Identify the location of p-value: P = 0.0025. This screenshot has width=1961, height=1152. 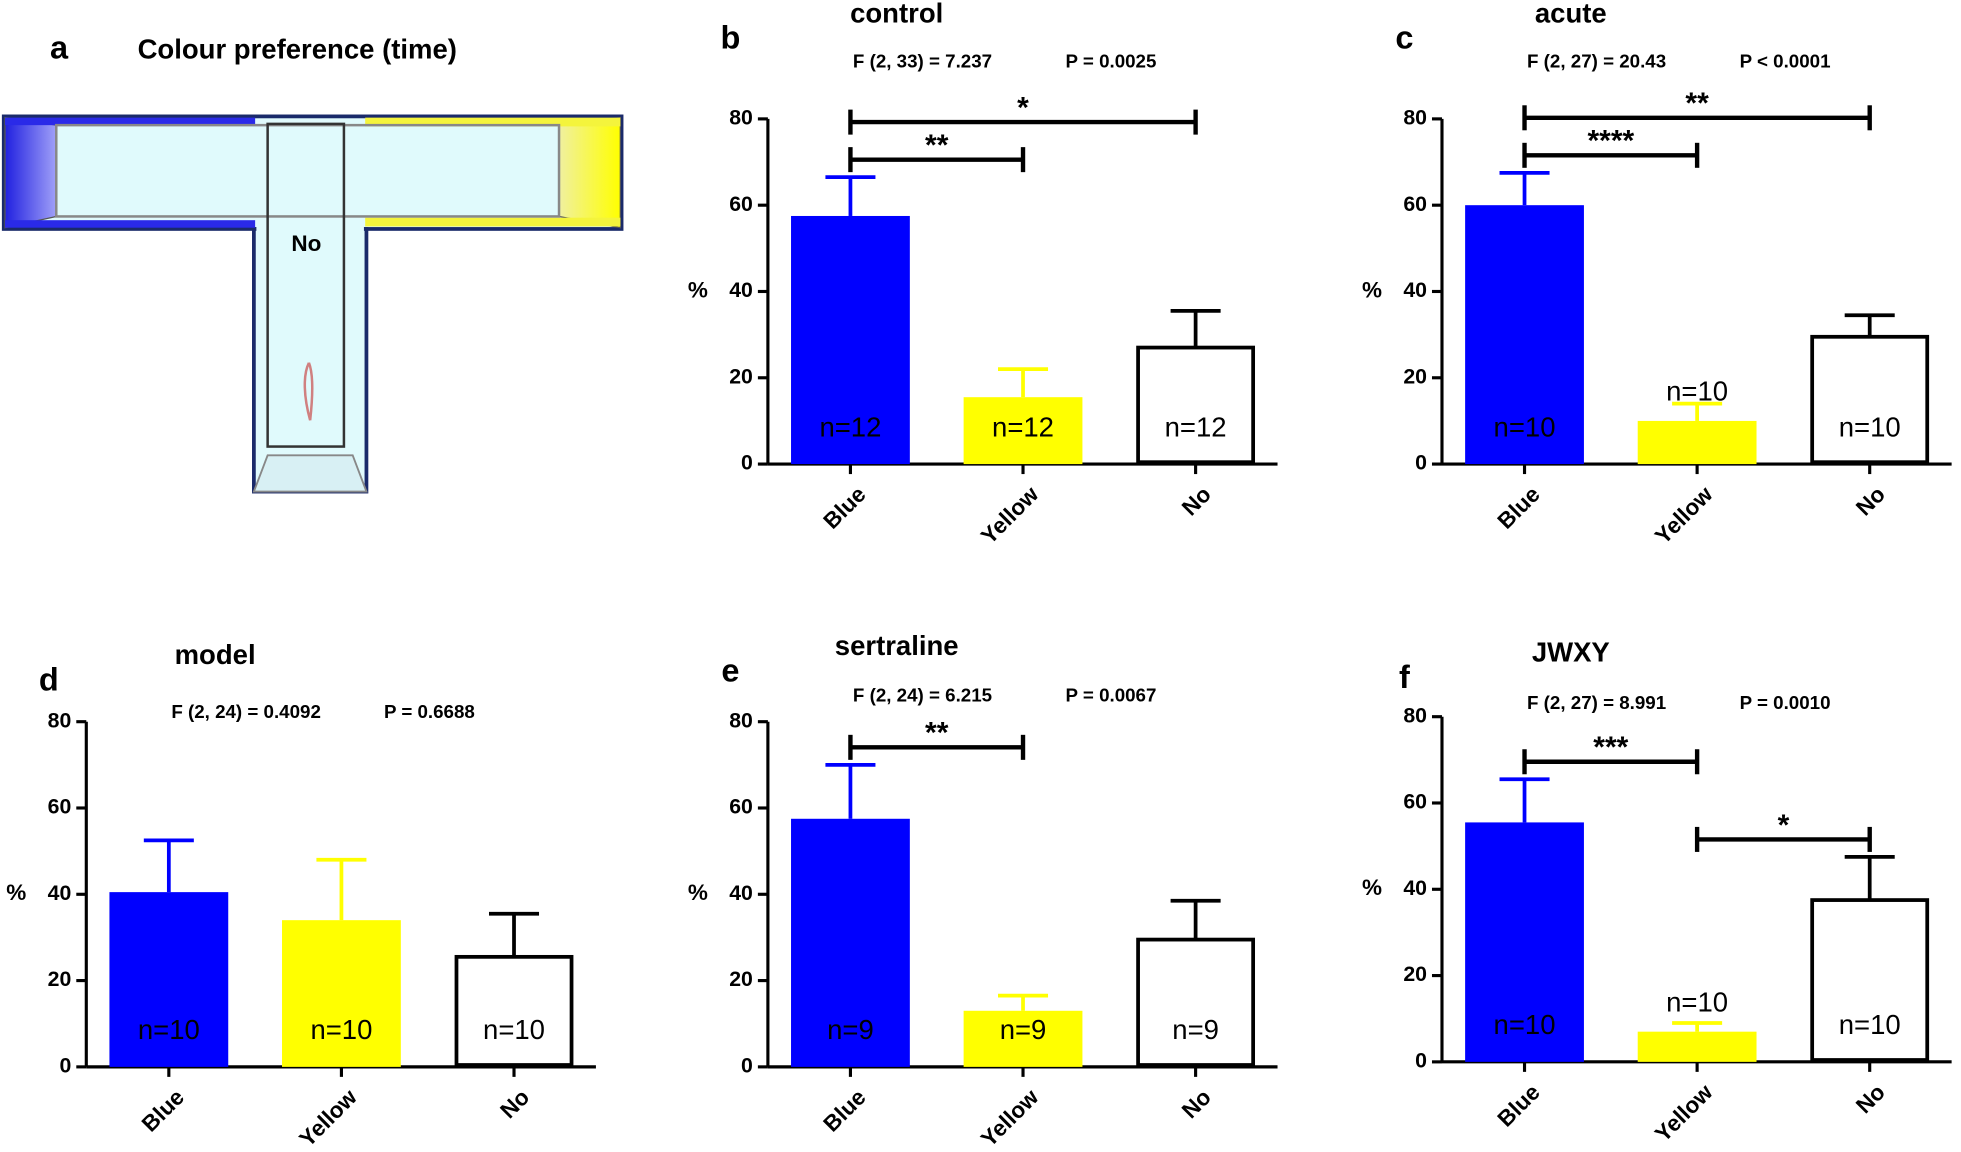
(1111, 61).